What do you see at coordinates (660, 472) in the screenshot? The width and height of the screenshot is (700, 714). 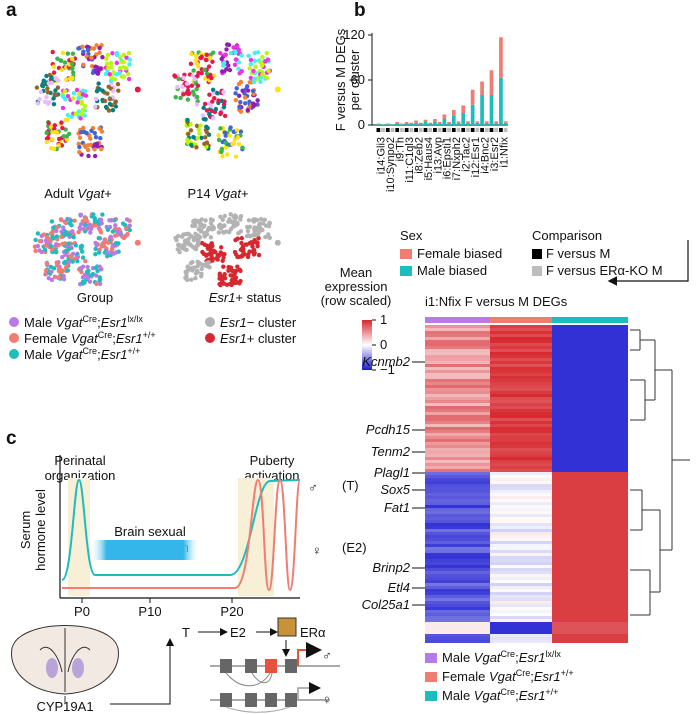 I see `dendrogram` at bounding box center [660, 472].